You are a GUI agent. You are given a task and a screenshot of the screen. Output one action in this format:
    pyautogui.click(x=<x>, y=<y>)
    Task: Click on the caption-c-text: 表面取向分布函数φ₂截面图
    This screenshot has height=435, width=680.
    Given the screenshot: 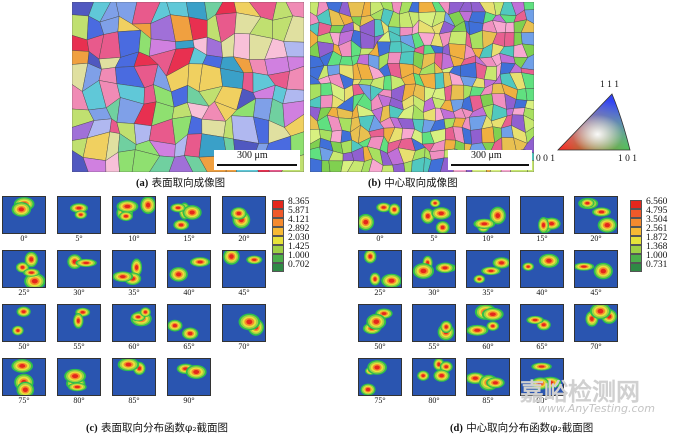 What is the action you would take?
    pyautogui.click(x=165, y=428)
    